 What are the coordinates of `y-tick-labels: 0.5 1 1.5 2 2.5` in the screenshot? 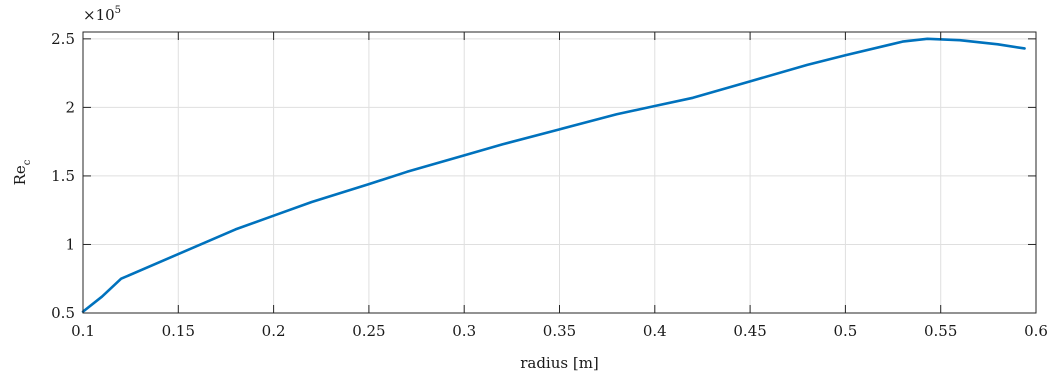 It's located at (63, 176).